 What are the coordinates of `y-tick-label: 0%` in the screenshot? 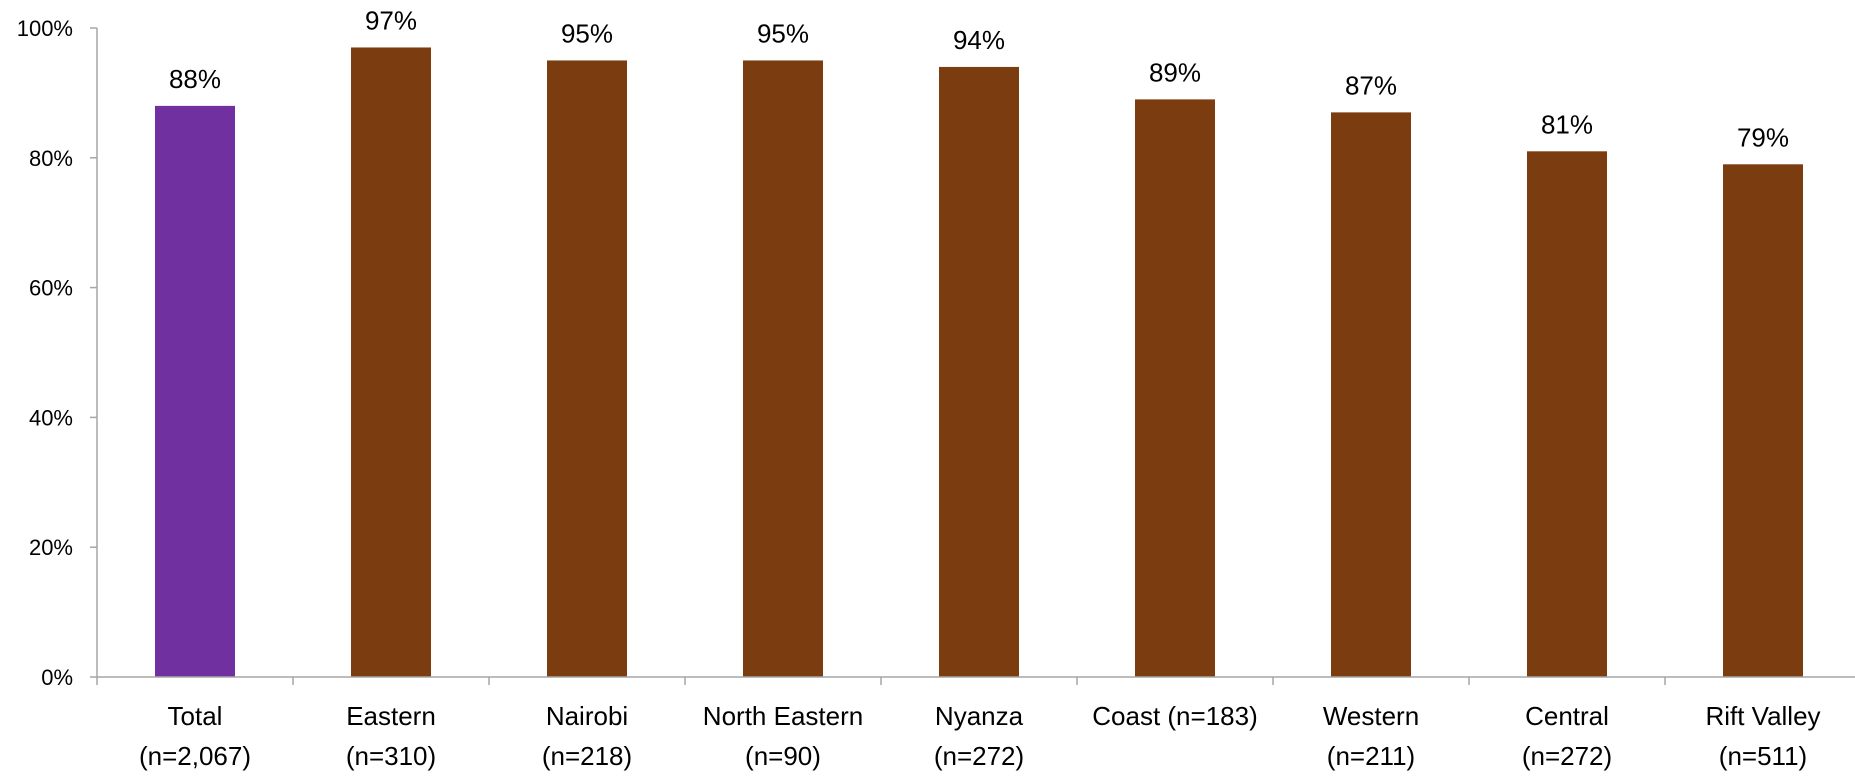 It's located at (57, 677).